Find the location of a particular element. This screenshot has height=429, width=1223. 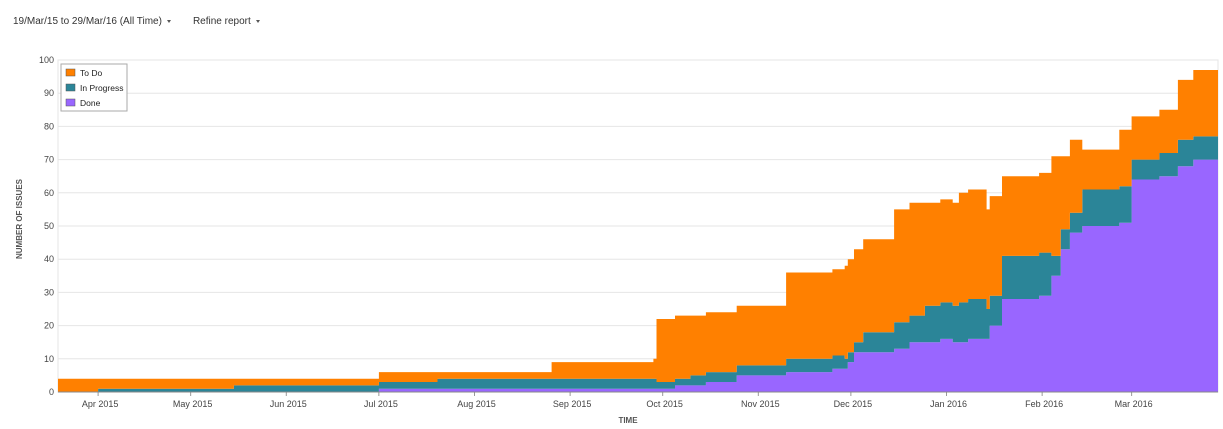

date-range-label: 19/Mar/15 to 29/Mar/16 (All Time) is located at coordinates (87, 21).